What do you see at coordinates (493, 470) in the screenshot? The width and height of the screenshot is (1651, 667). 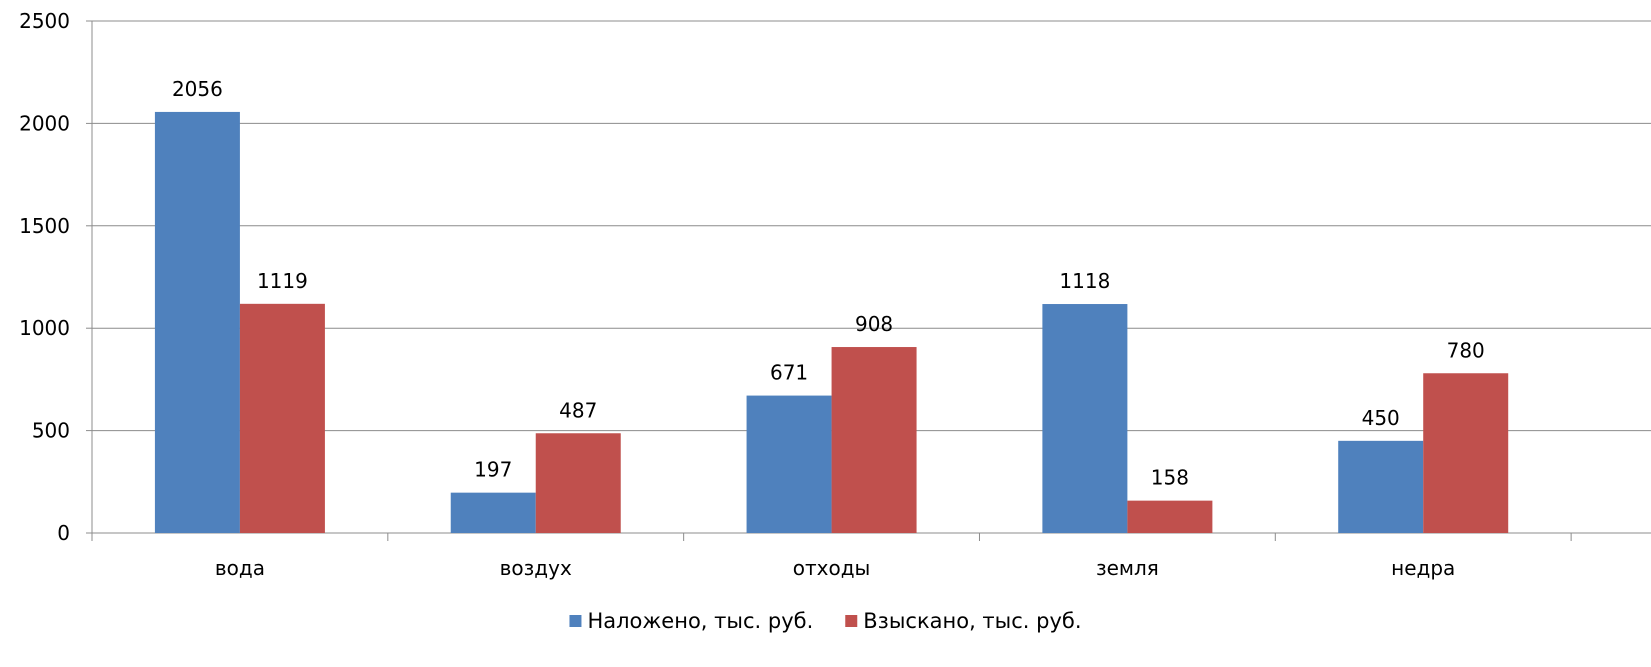 I see `data-label: 197` at bounding box center [493, 470].